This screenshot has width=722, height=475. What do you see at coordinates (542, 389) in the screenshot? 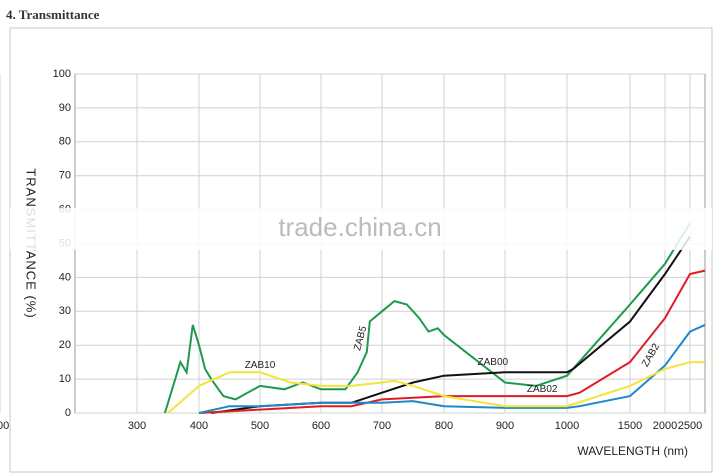
I see `series-label: ZAB02` at bounding box center [542, 389].